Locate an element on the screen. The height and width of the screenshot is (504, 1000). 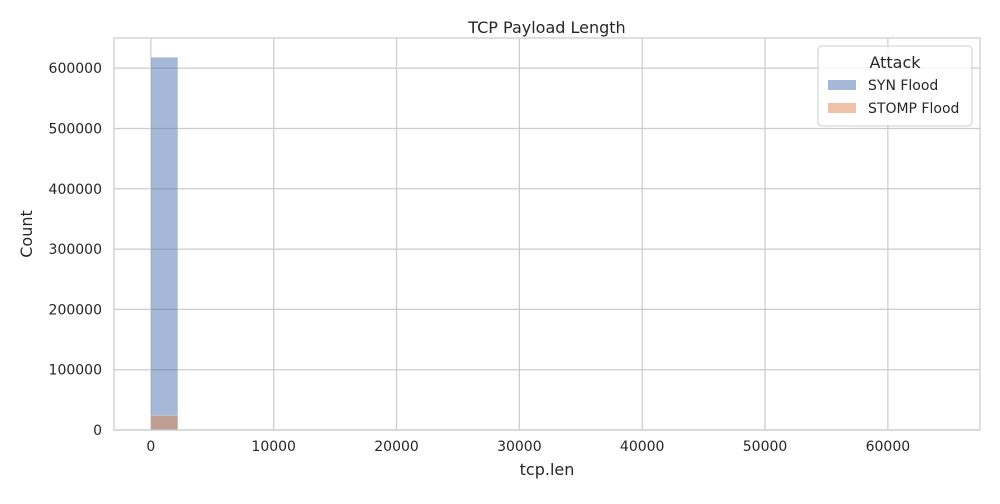
x-tick-labels: 0 10000 20000 30000 40000 50000 60000 is located at coordinates (528, 447).